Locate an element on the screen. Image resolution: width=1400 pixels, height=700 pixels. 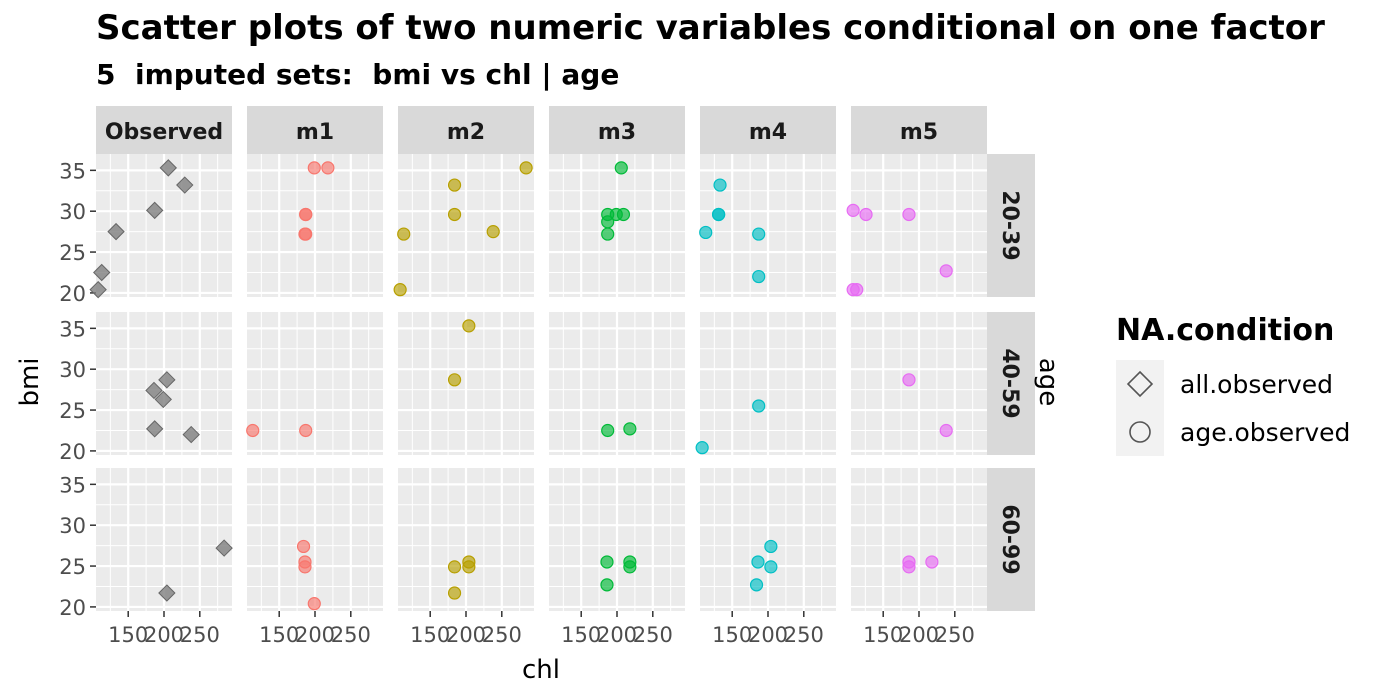
facet-strip-label: Observed is located at coordinates (164, 132).